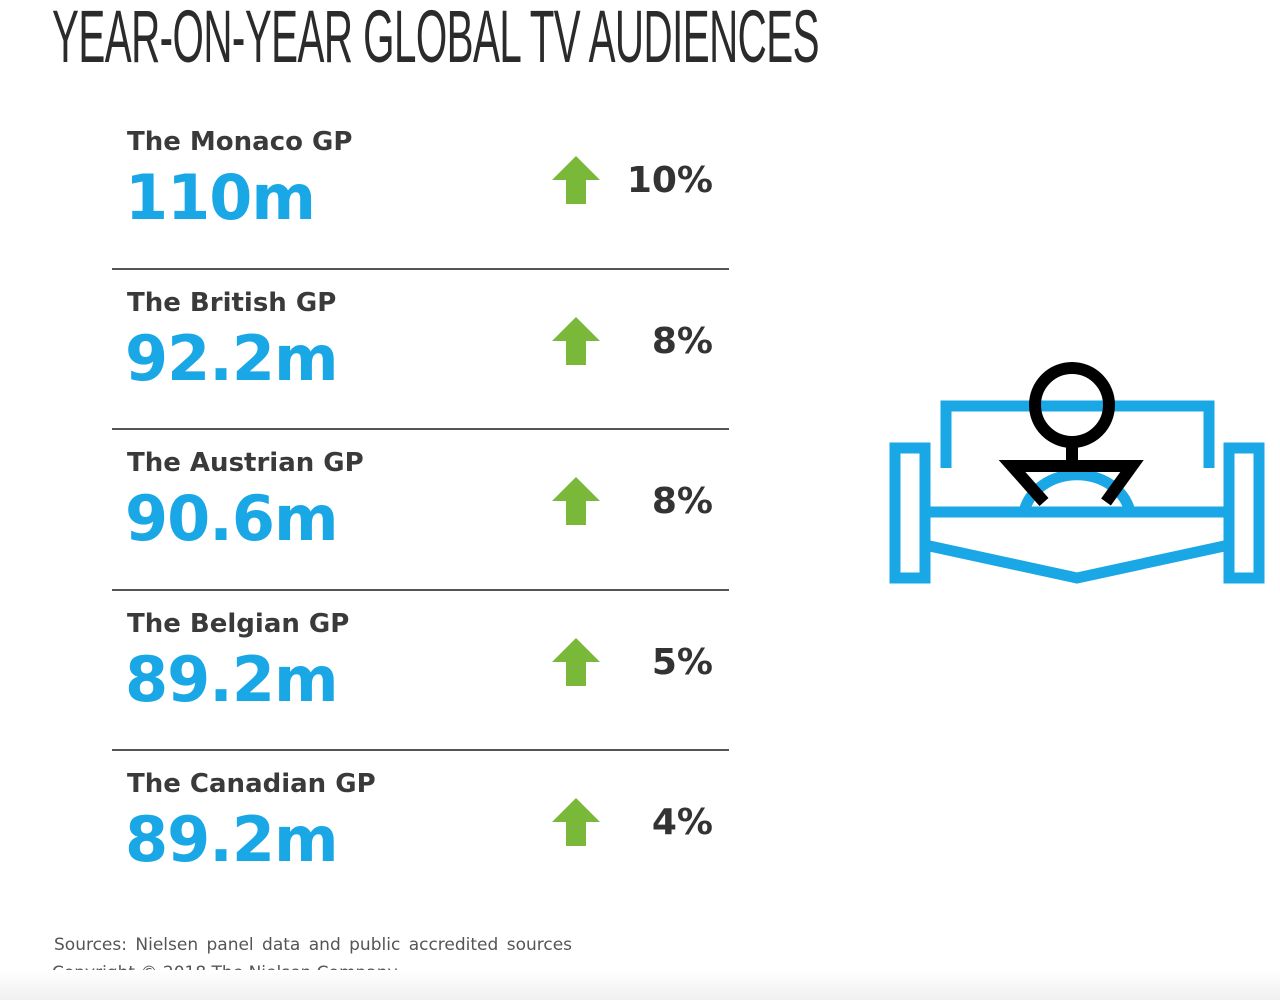 The width and height of the screenshot is (1280, 1000). I want to click on table-row: The Austrian GP 90.6m 8%, so click(420, 510).